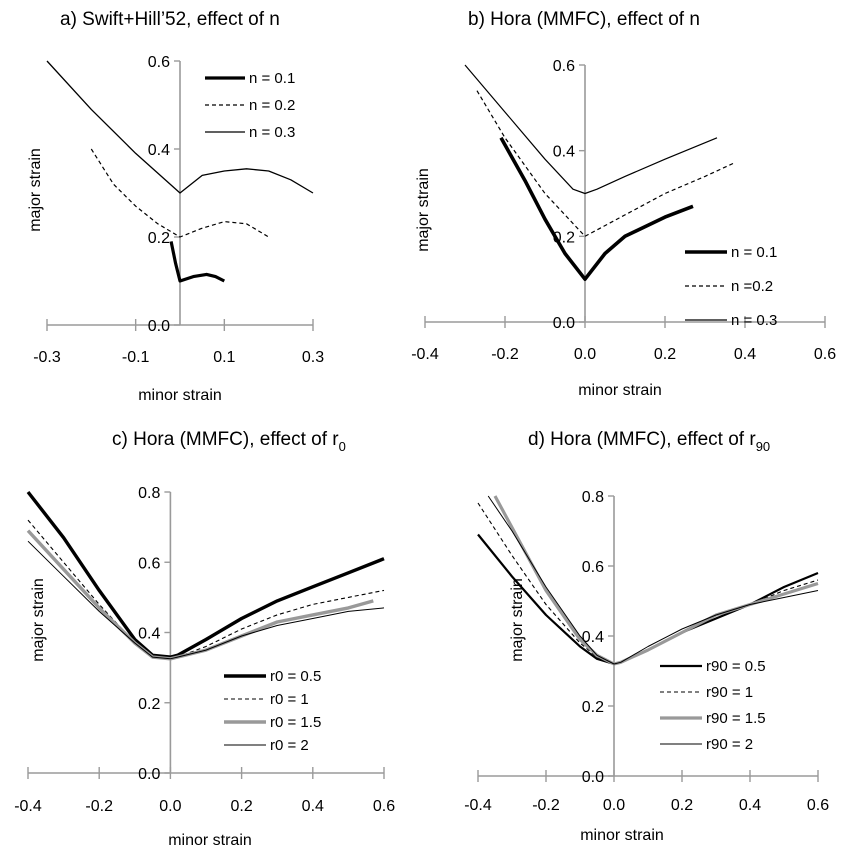 This screenshot has width=859, height=852. I want to click on legend-label: r90 = 1, so click(729, 692).